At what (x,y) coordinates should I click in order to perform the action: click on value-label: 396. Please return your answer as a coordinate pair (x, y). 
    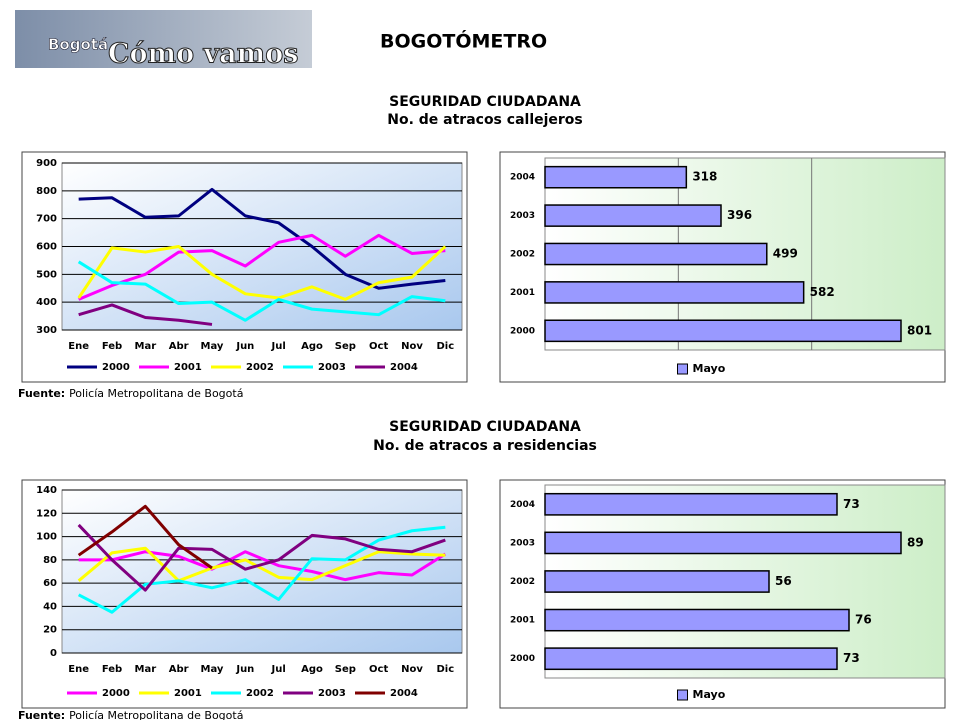
    Looking at the image, I should click on (739, 215).